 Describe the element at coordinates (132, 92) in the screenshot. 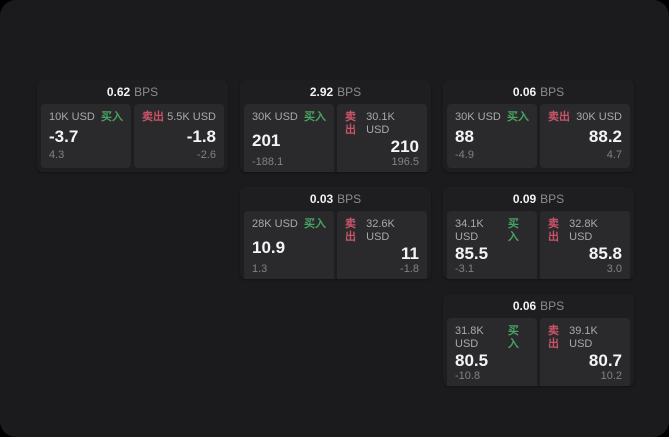

I see `card-header: 0.62 BPS` at that location.